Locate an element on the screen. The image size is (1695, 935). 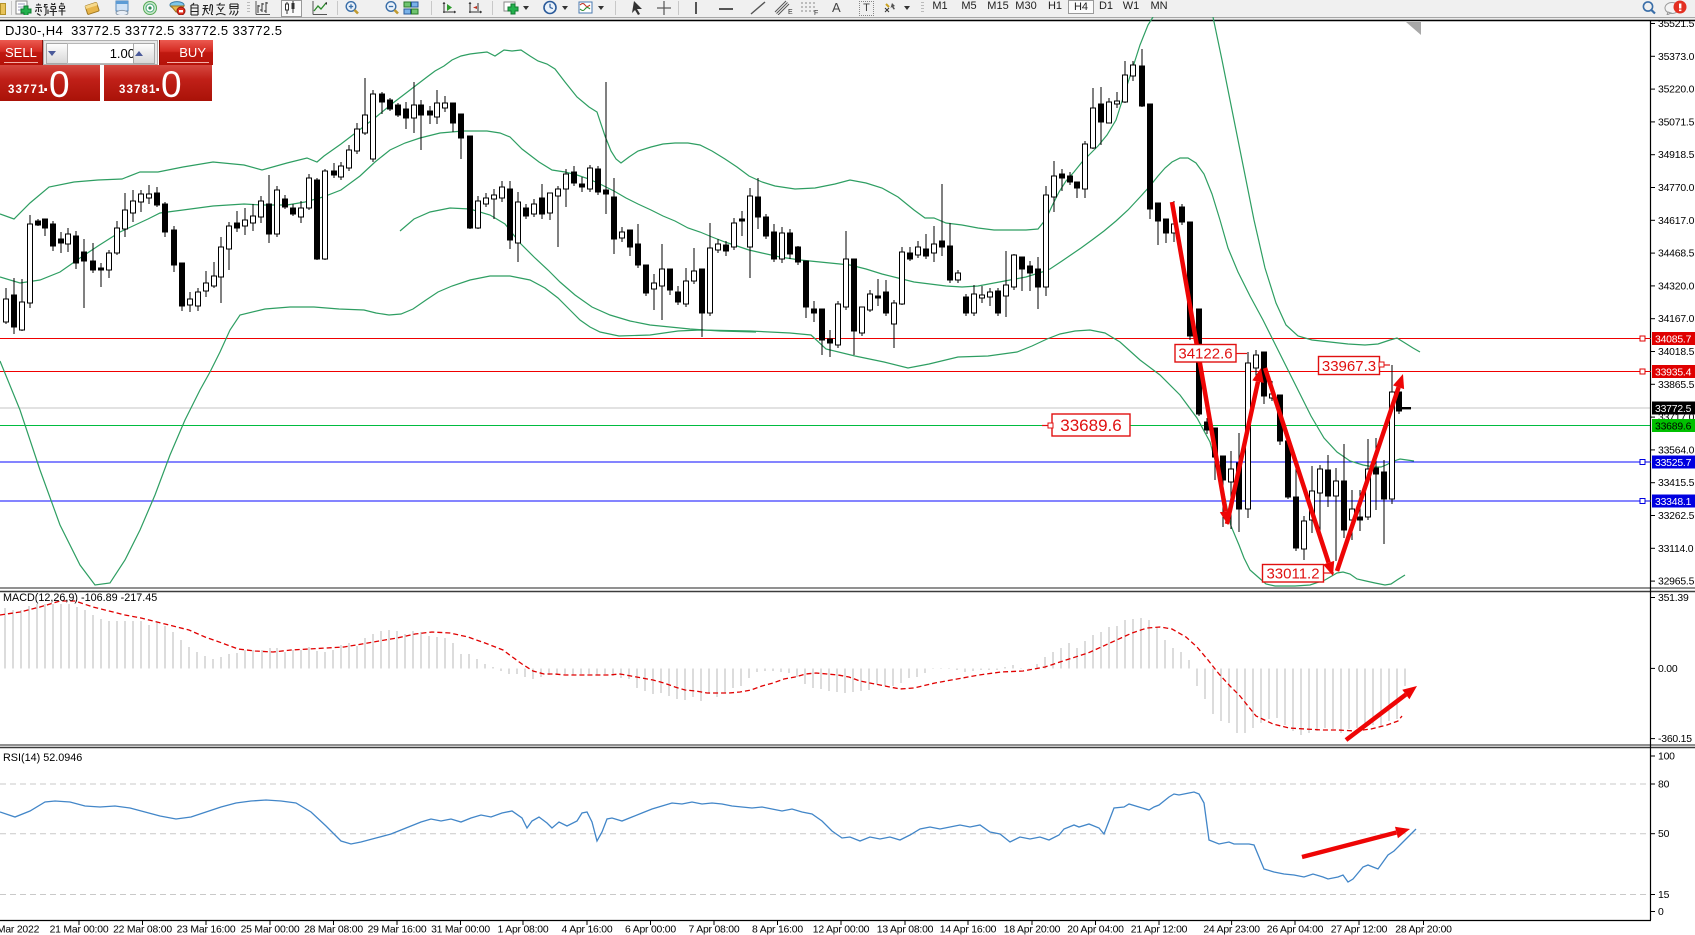
svg-text: 7 Apr 08:00 is located at coordinates (714, 930).